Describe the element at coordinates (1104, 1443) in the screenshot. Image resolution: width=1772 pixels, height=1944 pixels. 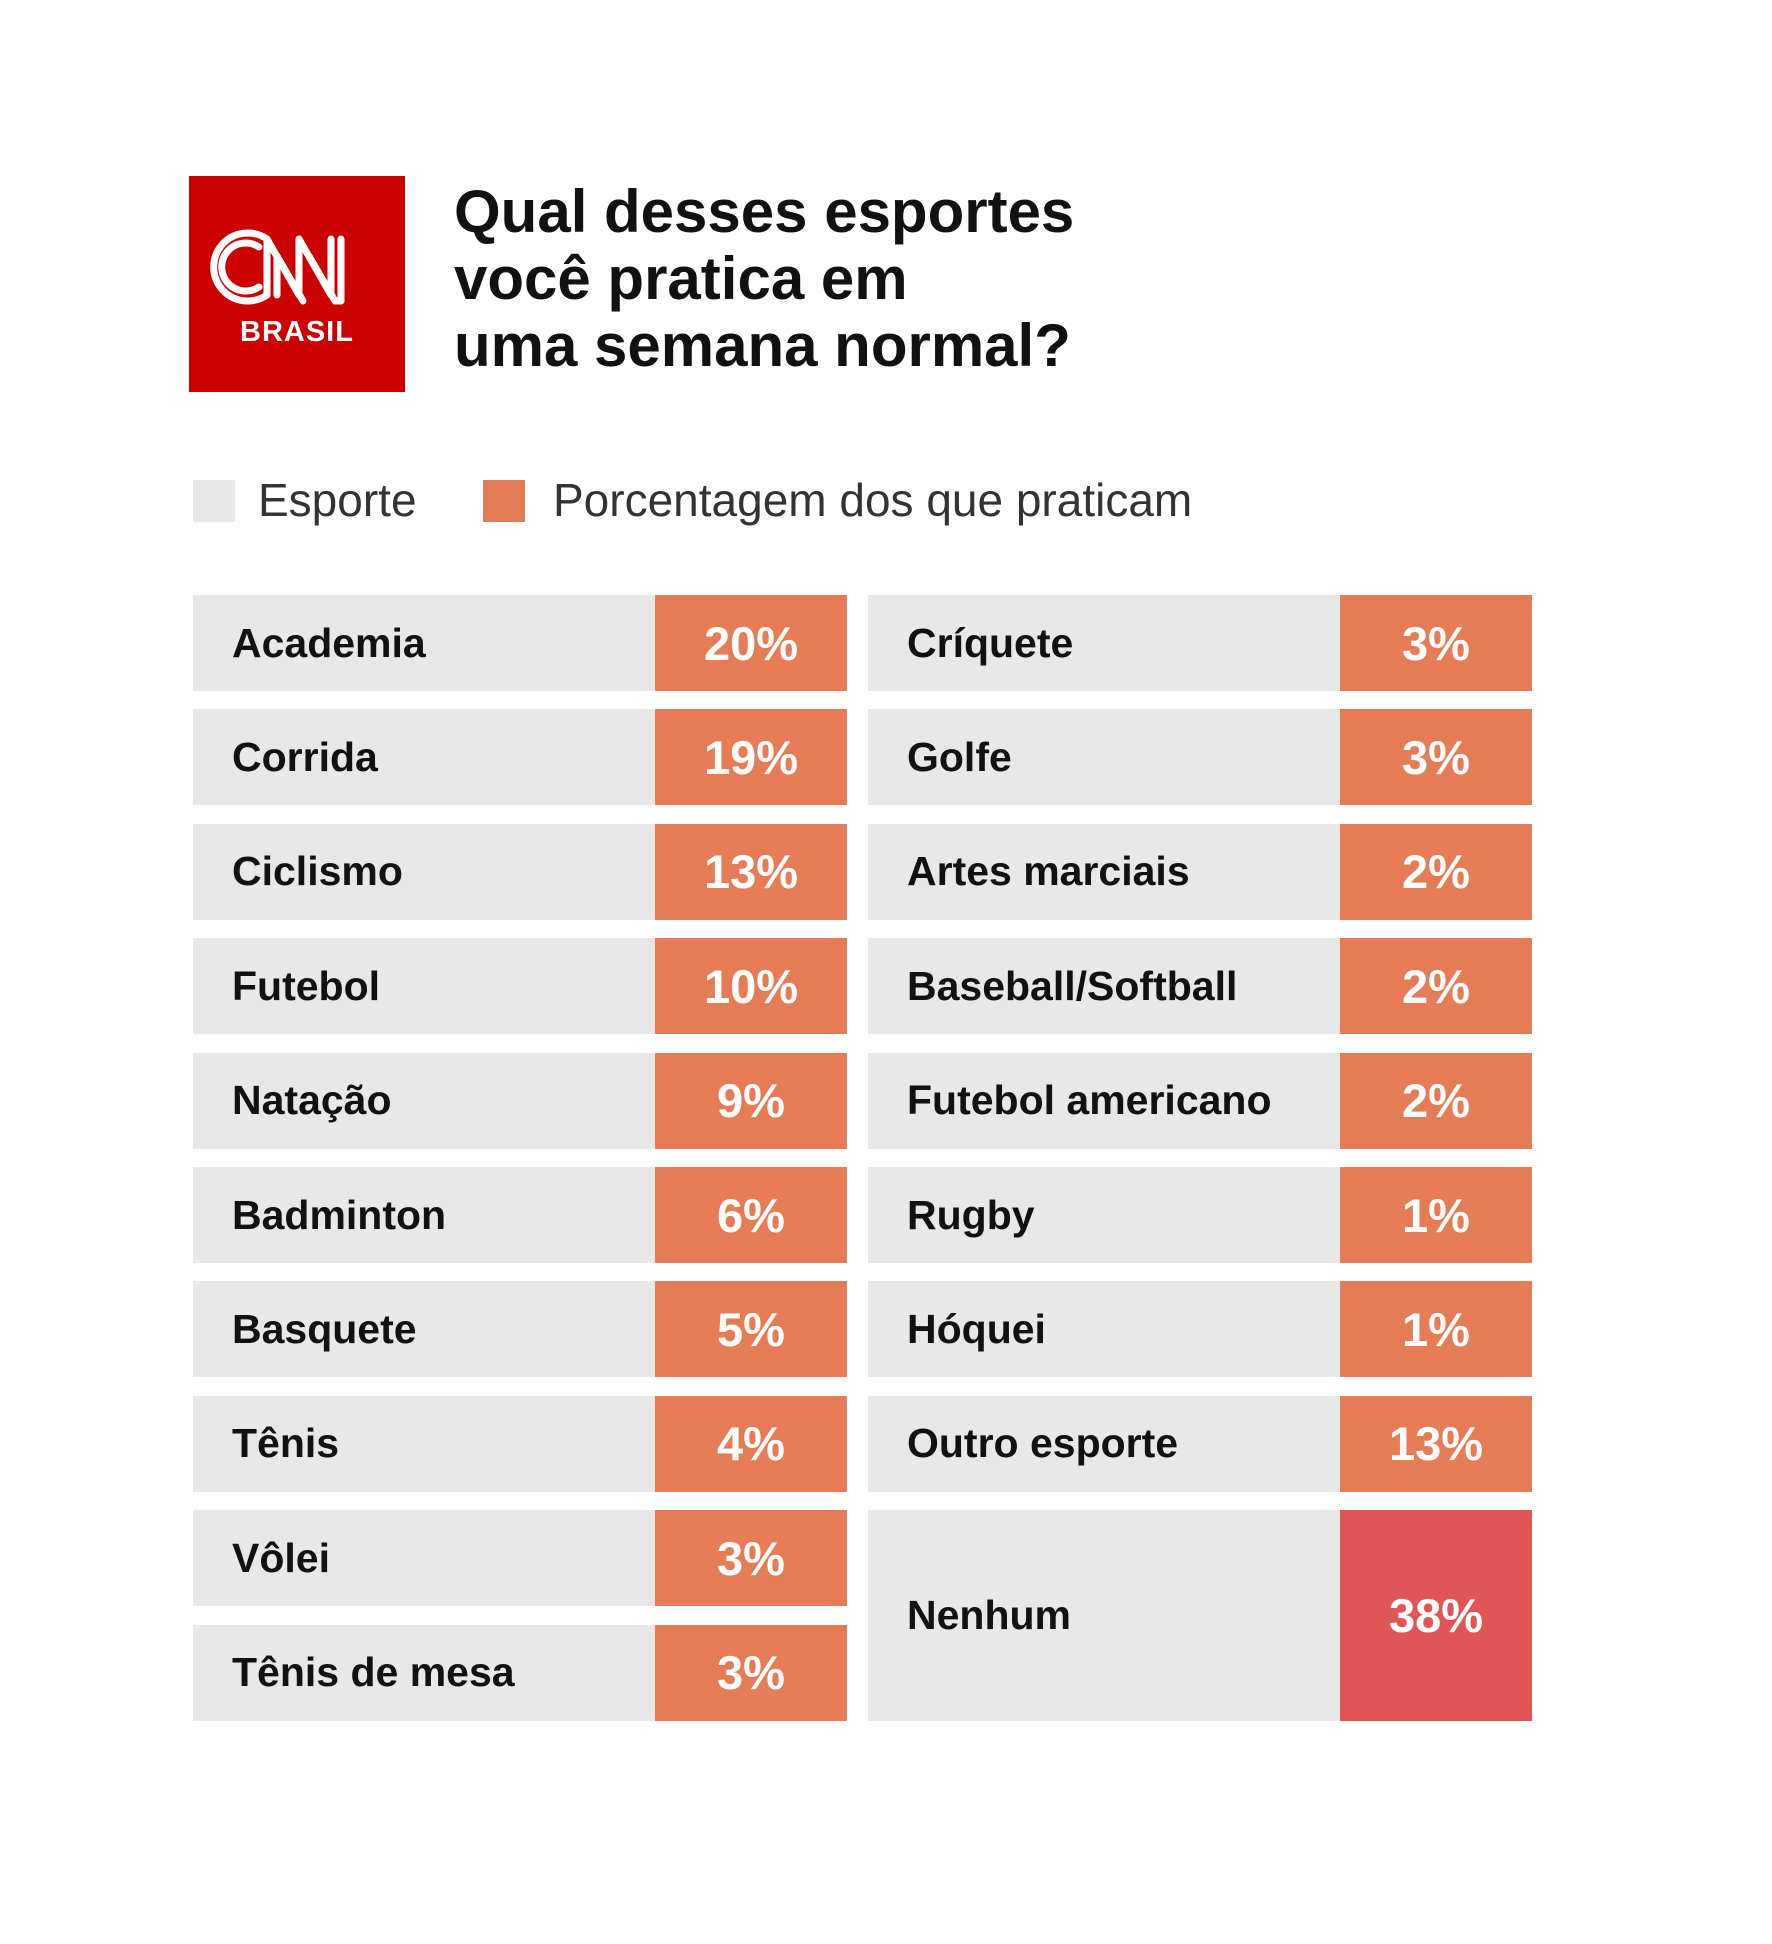
I see `sport-name: Outro esporte` at that location.